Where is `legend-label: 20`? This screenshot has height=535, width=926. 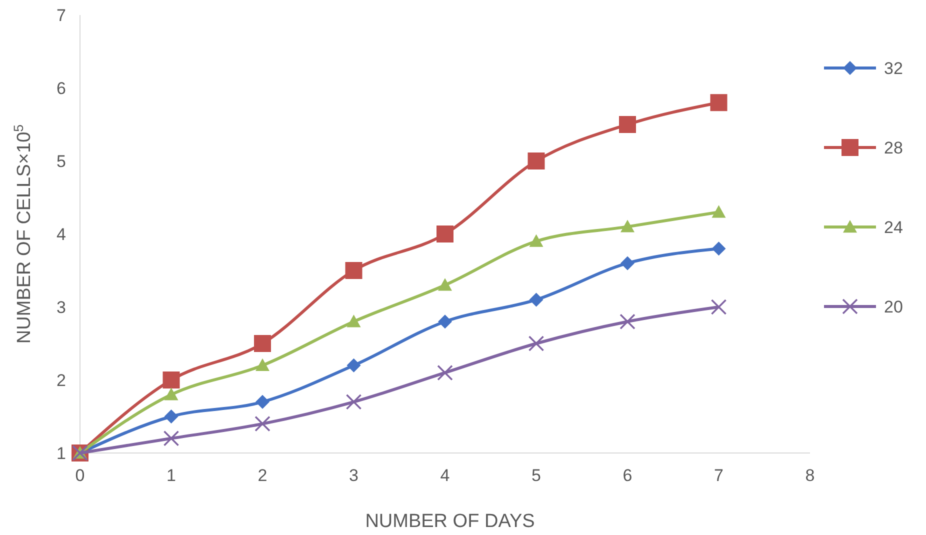 legend-label: 20 is located at coordinates (893, 306).